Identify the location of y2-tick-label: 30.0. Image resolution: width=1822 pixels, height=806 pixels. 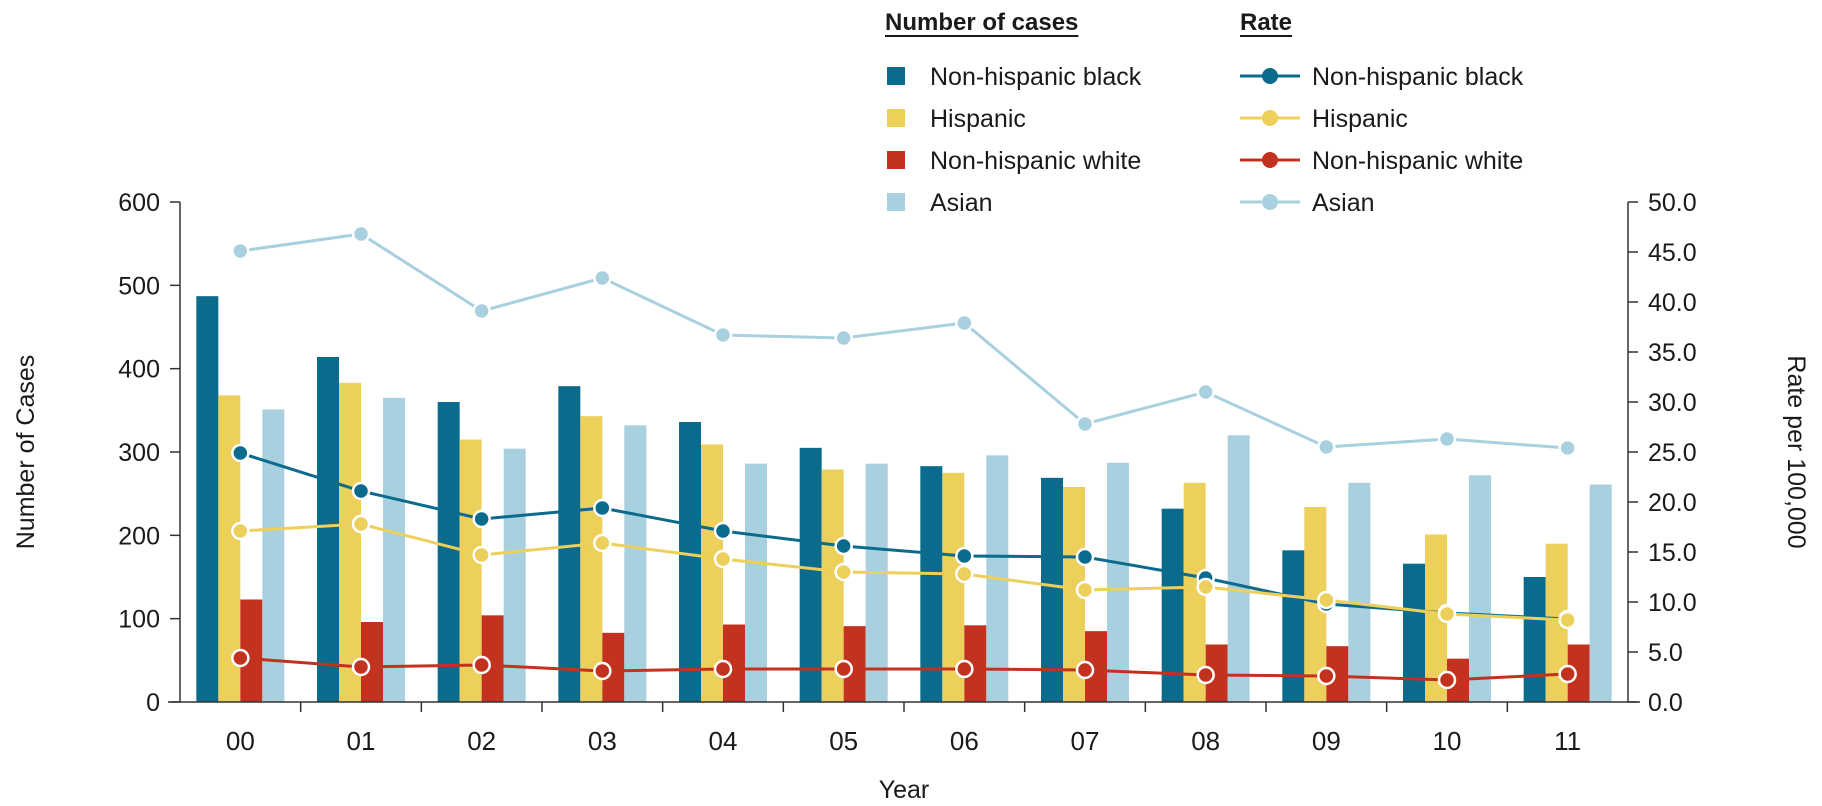
(1672, 403).